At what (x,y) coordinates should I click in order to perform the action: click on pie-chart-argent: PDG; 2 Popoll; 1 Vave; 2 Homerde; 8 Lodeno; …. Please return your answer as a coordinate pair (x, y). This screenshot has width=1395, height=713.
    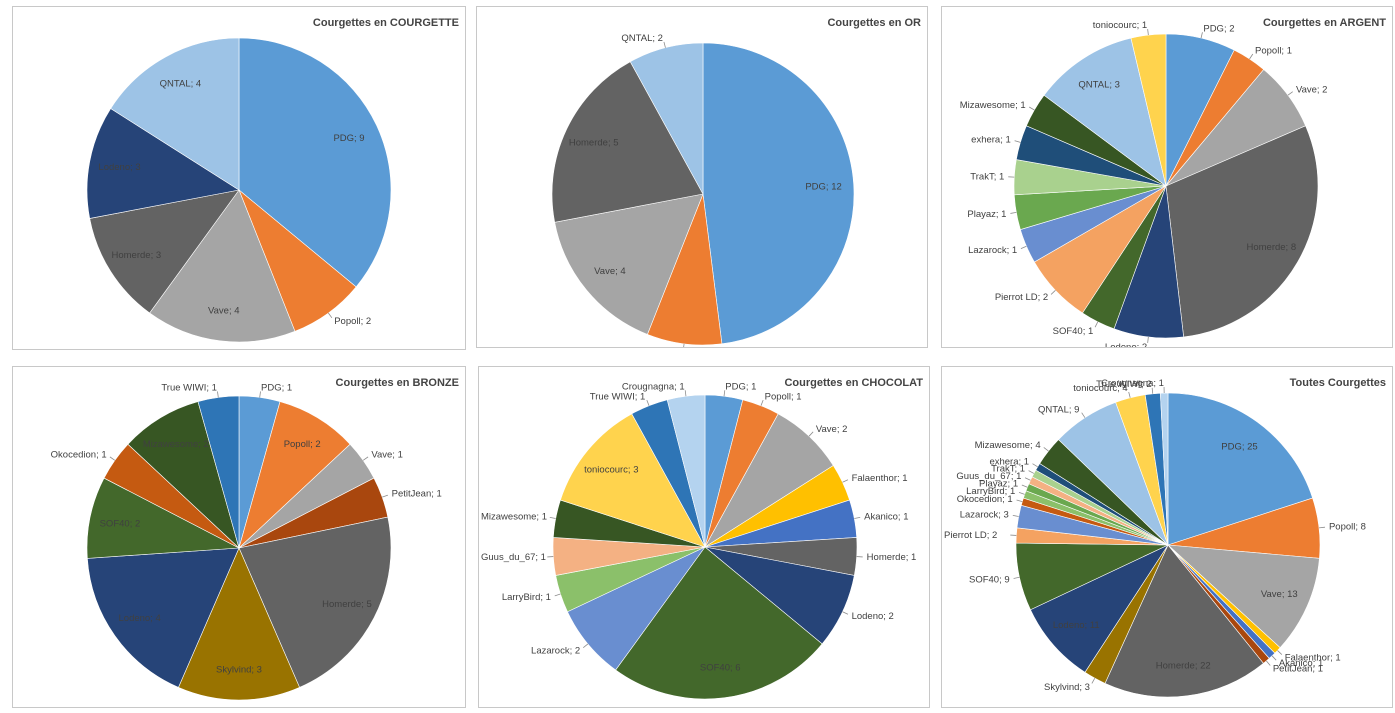
    Looking at the image, I should click on (1144, 183).